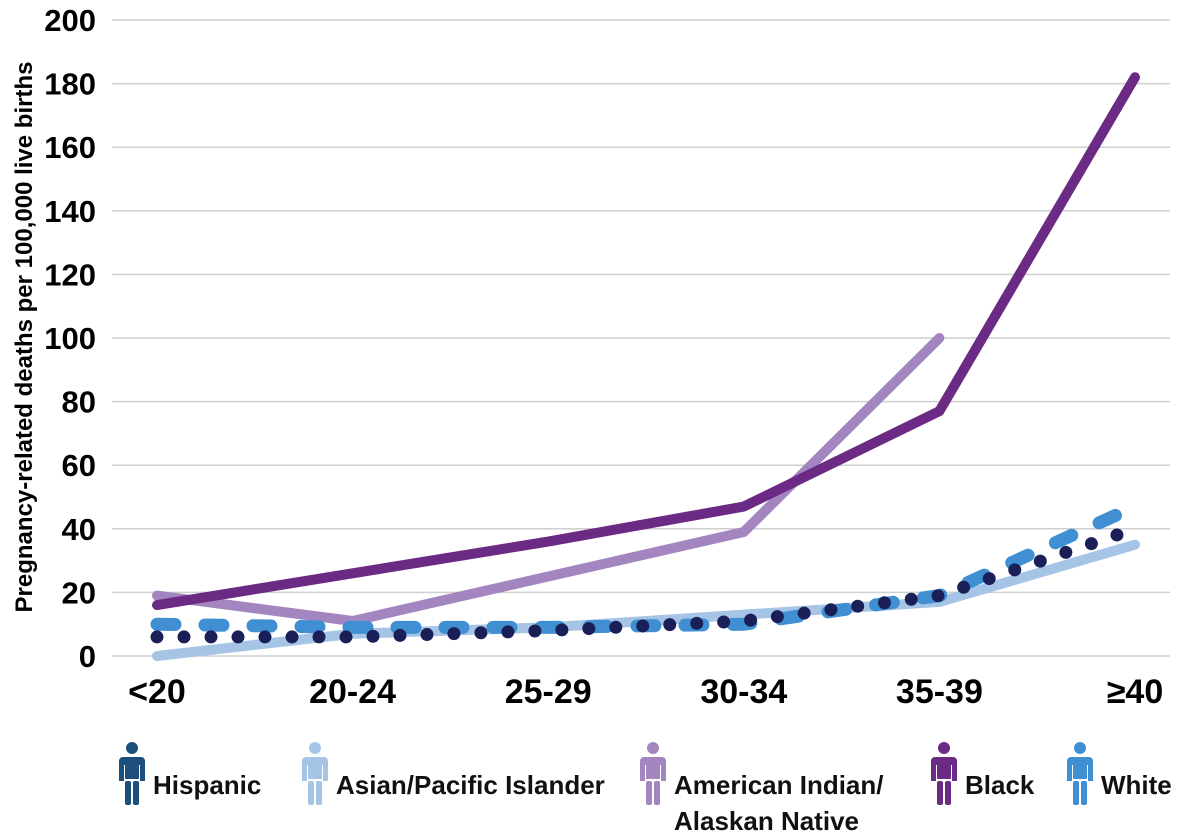  I want to click on x-tick-label: 20-24, so click(352, 692).